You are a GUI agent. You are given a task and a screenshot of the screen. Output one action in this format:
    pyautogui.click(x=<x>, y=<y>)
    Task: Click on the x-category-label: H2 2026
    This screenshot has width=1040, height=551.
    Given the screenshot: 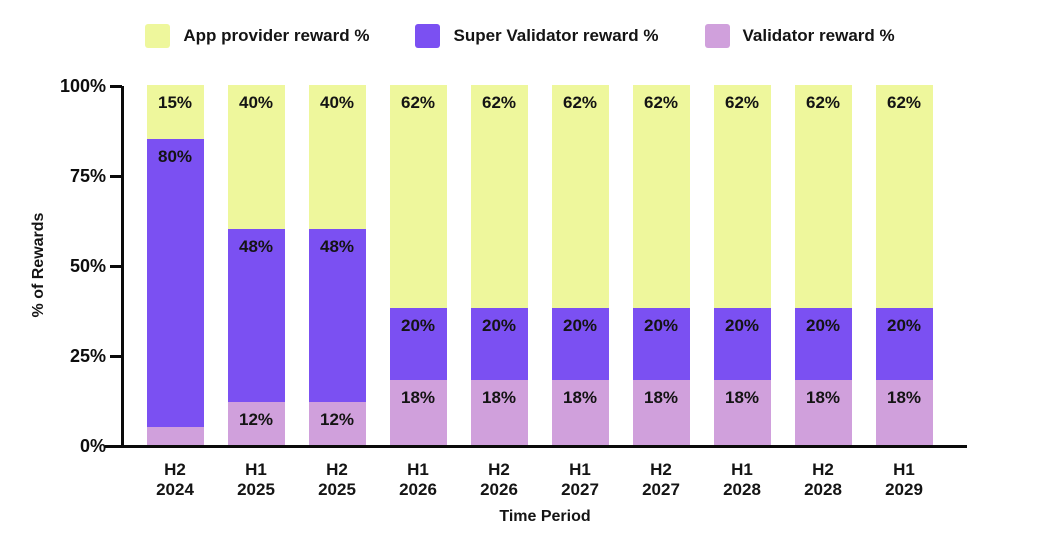 What is the action you would take?
    pyautogui.click(x=499, y=479)
    